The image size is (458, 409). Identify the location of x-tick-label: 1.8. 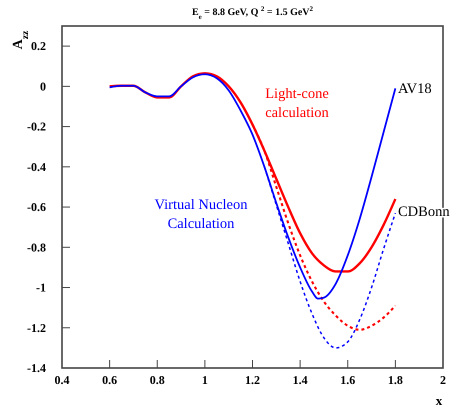
(395, 380).